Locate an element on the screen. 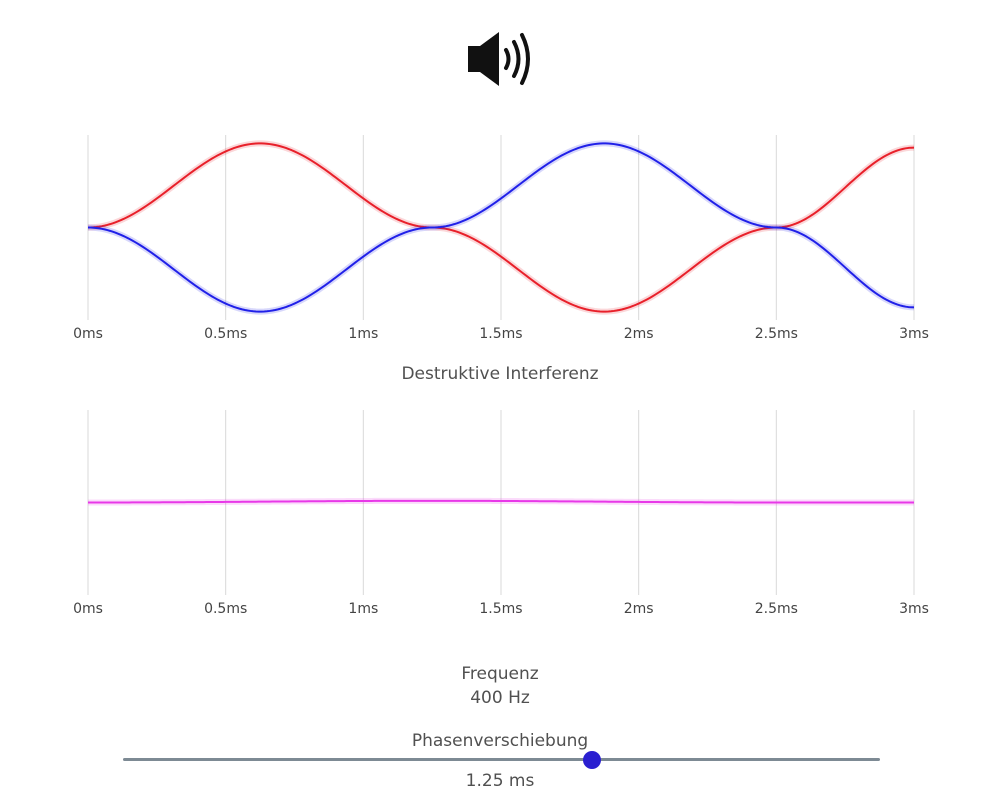  speaker-body is located at coordinates (483, 59).